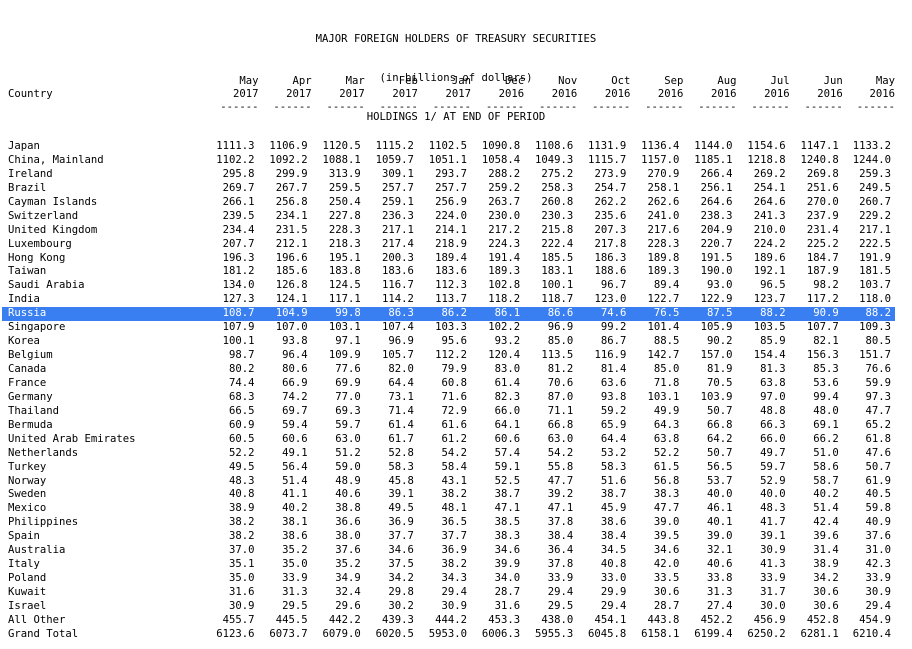 This screenshot has height=649, width=912. Describe the element at coordinates (663, 243) in the screenshot. I see `holding-value-cell: 228.3` at that location.